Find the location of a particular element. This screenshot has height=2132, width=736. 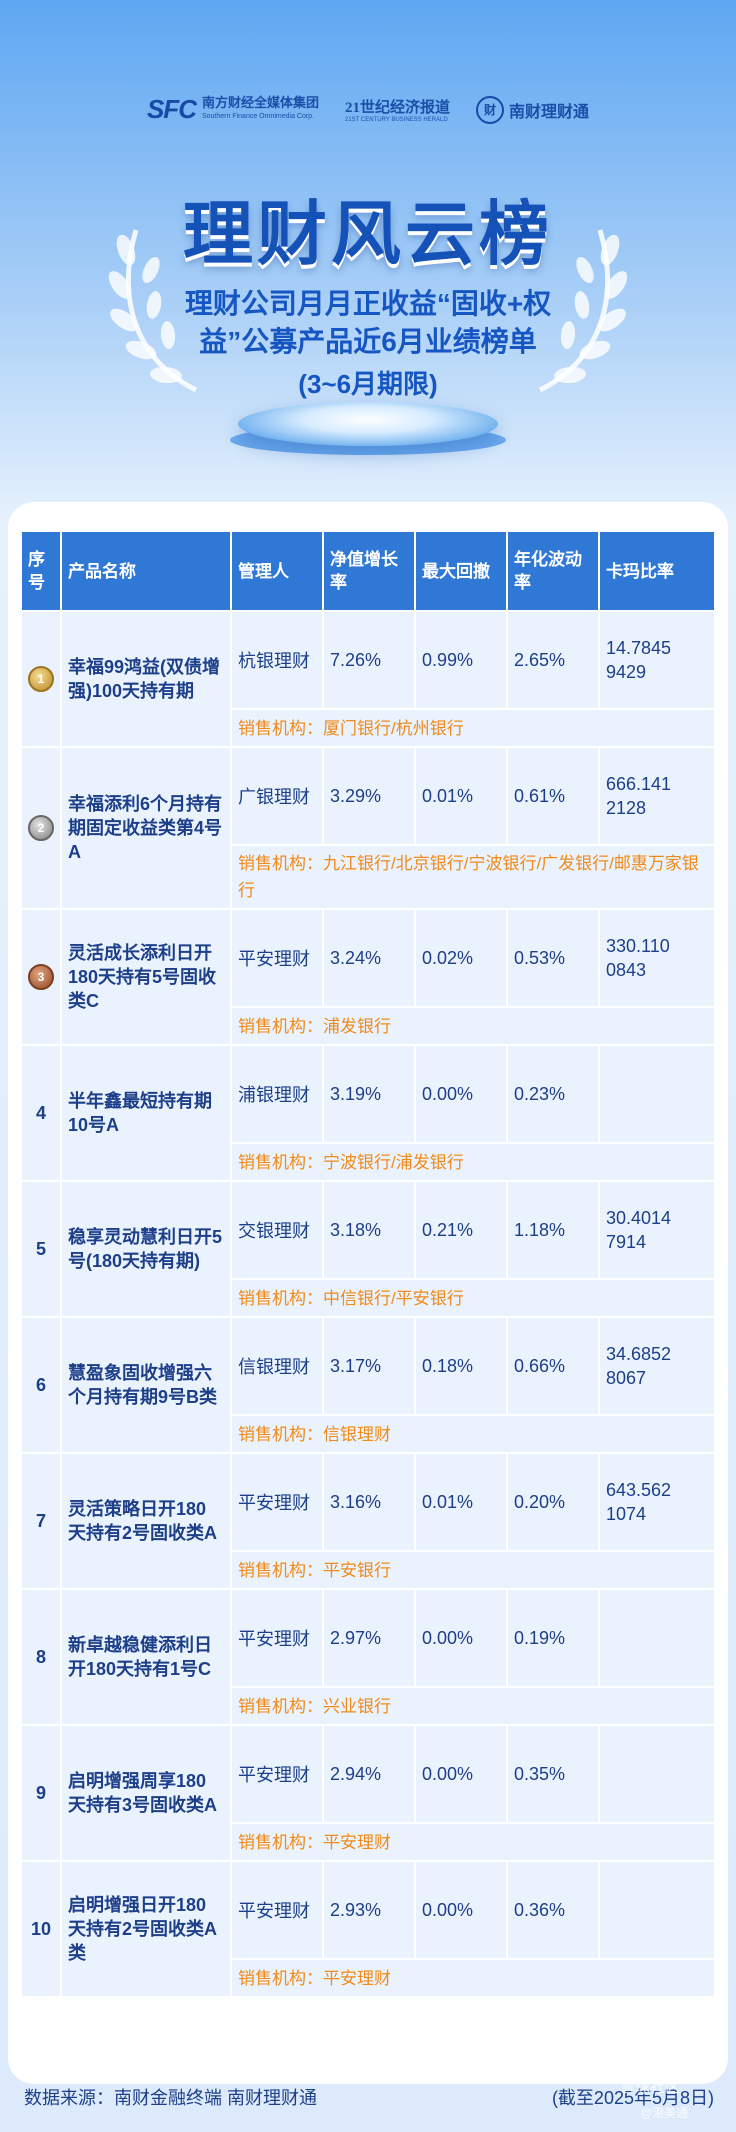

product-name: 启明增强日开180天持有2号固收类A类 is located at coordinates (147, 1929).